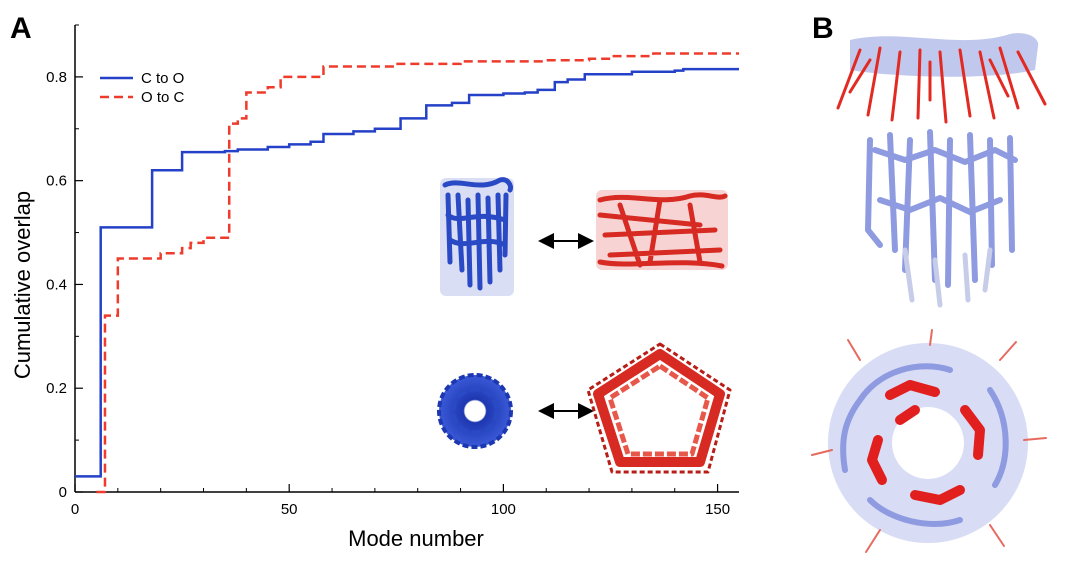  Describe the element at coordinates (929, 441) in the screenshot. I see `panel-b-top-view` at that location.